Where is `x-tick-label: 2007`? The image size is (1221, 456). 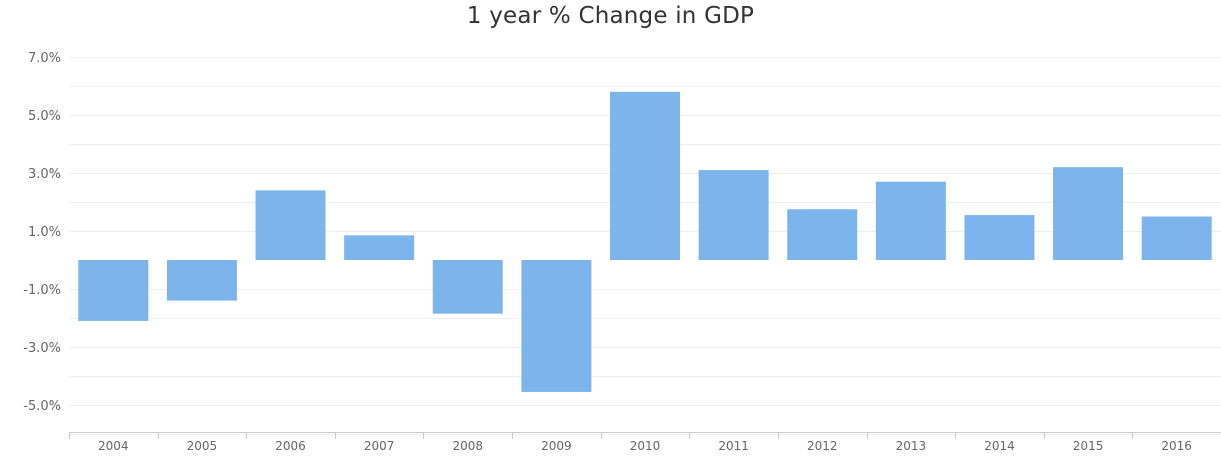
x-tick-label: 2007 is located at coordinates (379, 446).